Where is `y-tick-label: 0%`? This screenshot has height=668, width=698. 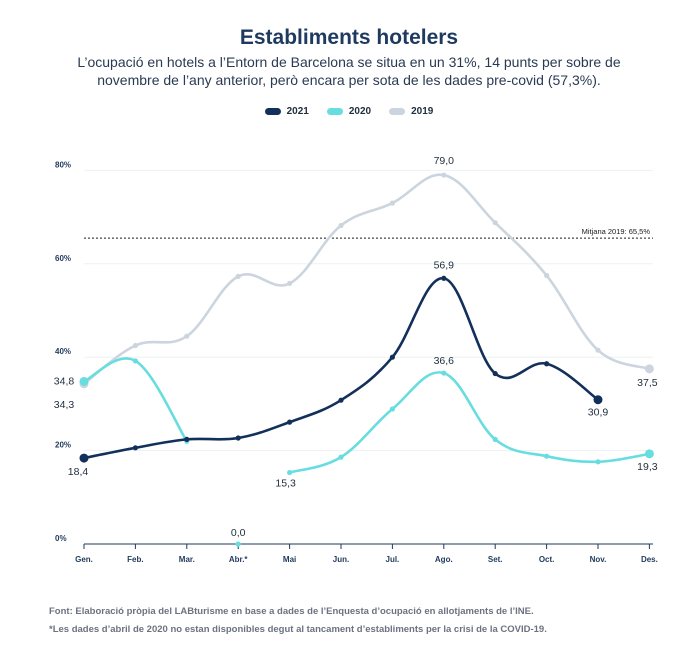
y-tick-label: 0% is located at coordinates (61, 538).